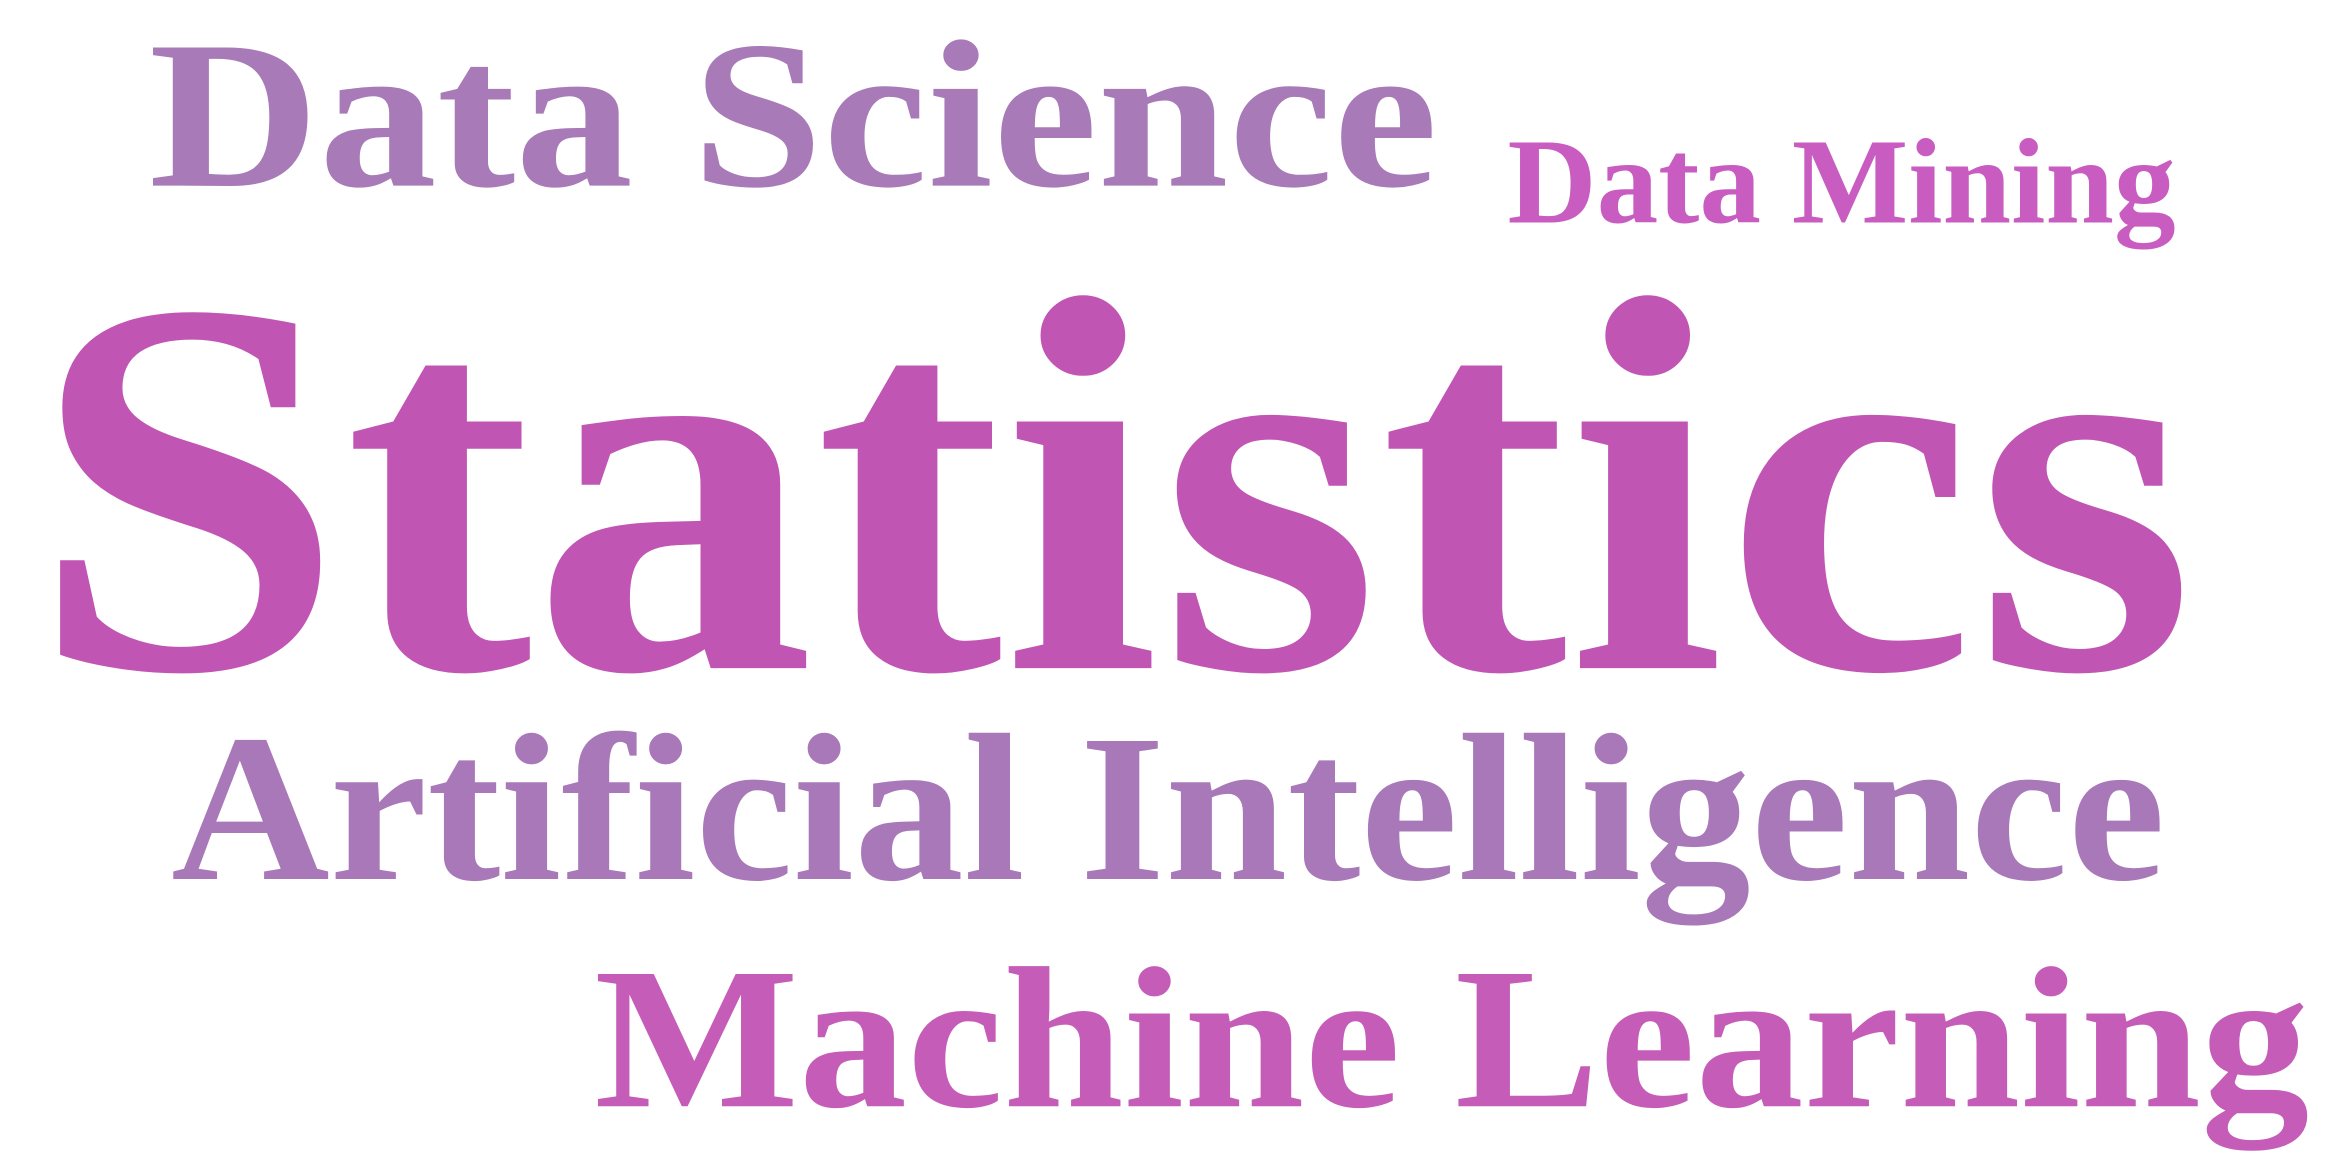  Describe the element at coordinates (793, 116) in the screenshot. I see `word: Data Science` at that location.